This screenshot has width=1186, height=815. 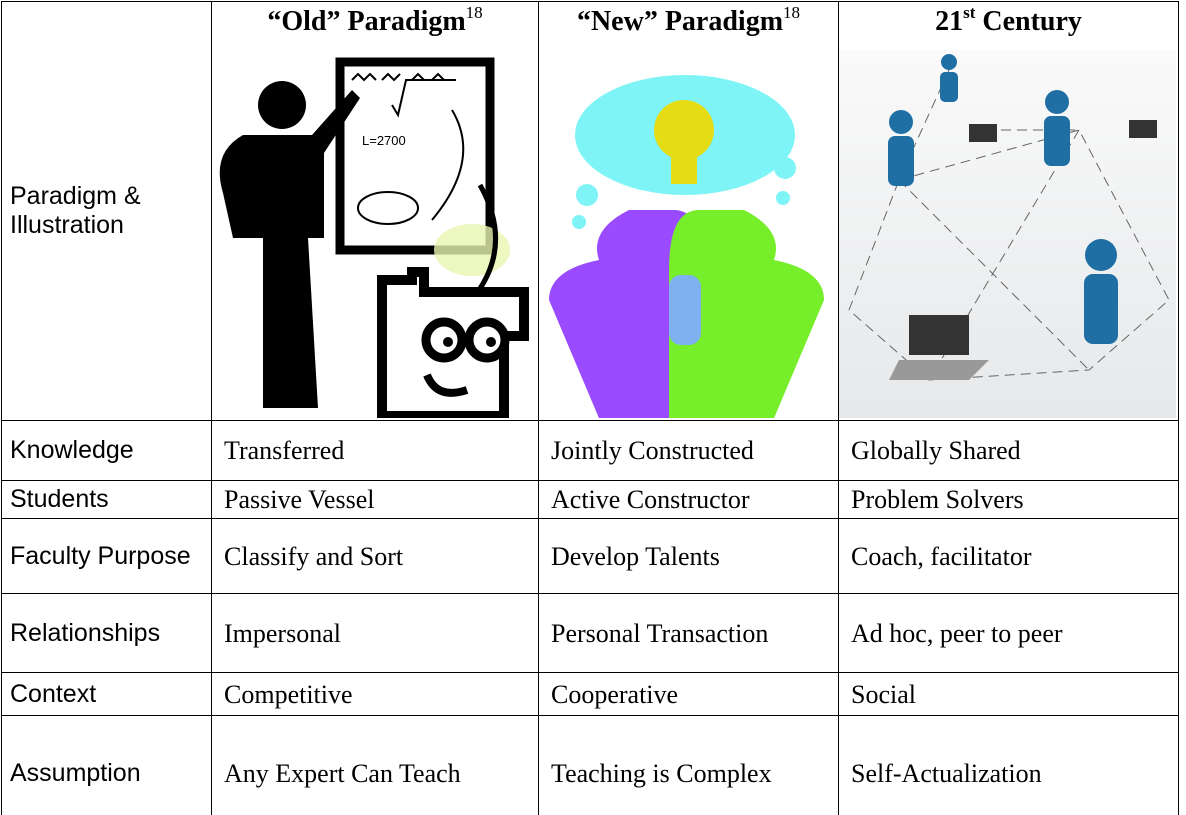 What do you see at coordinates (937, 499) in the screenshot?
I see `cell-text: Problem Solvers` at bounding box center [937, 499].